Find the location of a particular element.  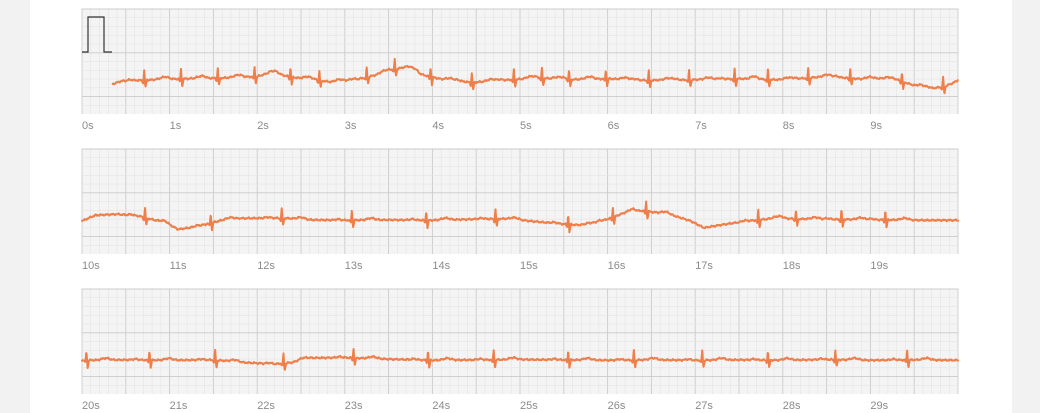

tick-label: 17s is located at coordinates (704, 266).